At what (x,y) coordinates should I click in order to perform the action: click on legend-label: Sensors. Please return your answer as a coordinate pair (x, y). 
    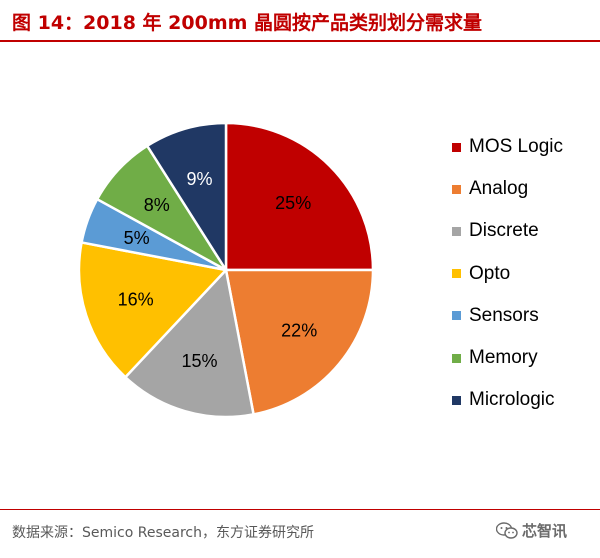
    Looking at the image, I should click on (504, 315).